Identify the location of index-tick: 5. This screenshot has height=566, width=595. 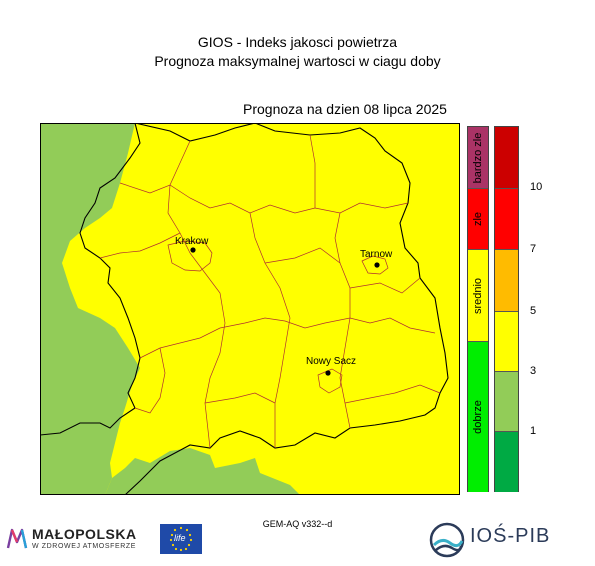
(533, 311).